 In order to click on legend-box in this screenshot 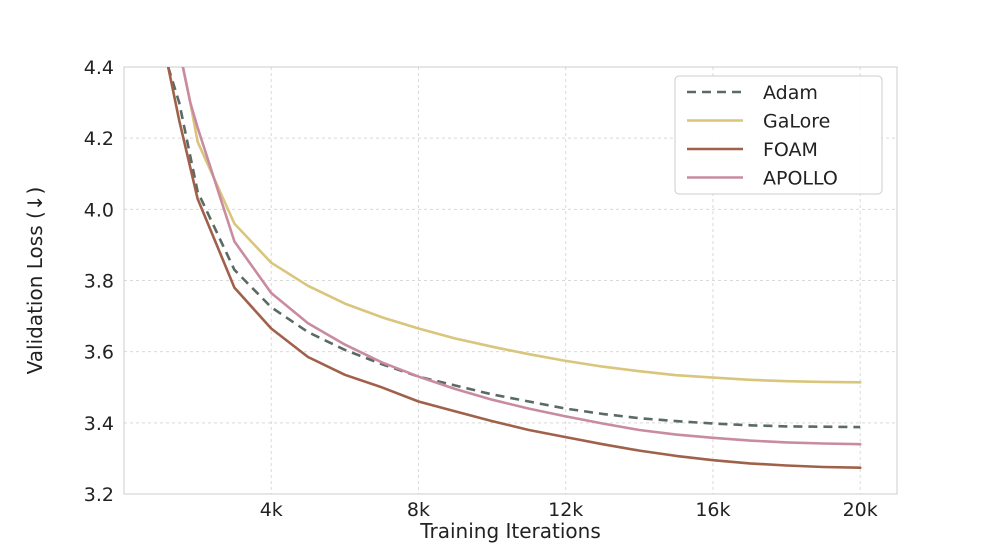, I will do `click(778, 135)`.